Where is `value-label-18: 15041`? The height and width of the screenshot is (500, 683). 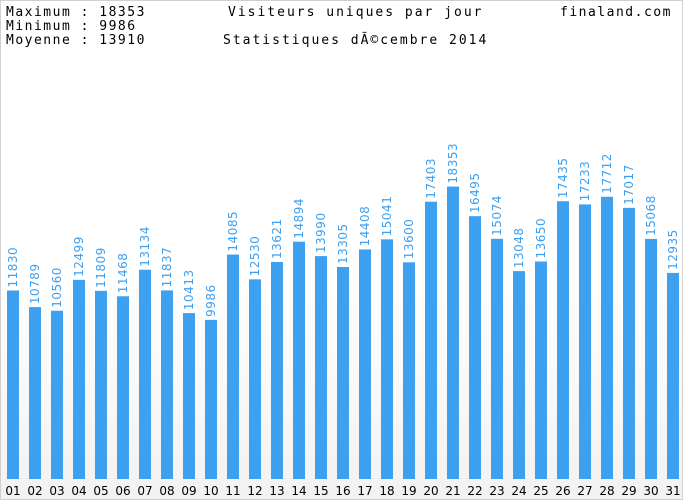
value-label-18: 15041 is located at coordinates (387, 216).